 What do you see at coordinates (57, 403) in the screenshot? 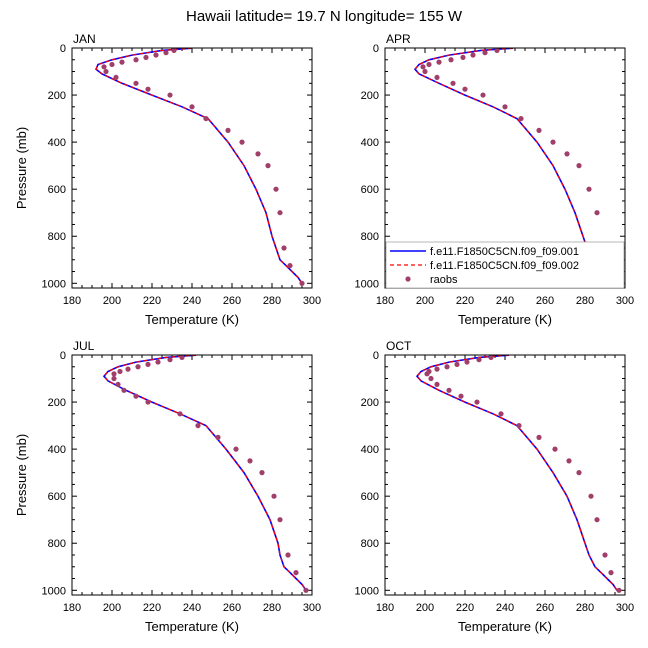
I see `y-tick-label: 200` at bounding box center [57, 403].